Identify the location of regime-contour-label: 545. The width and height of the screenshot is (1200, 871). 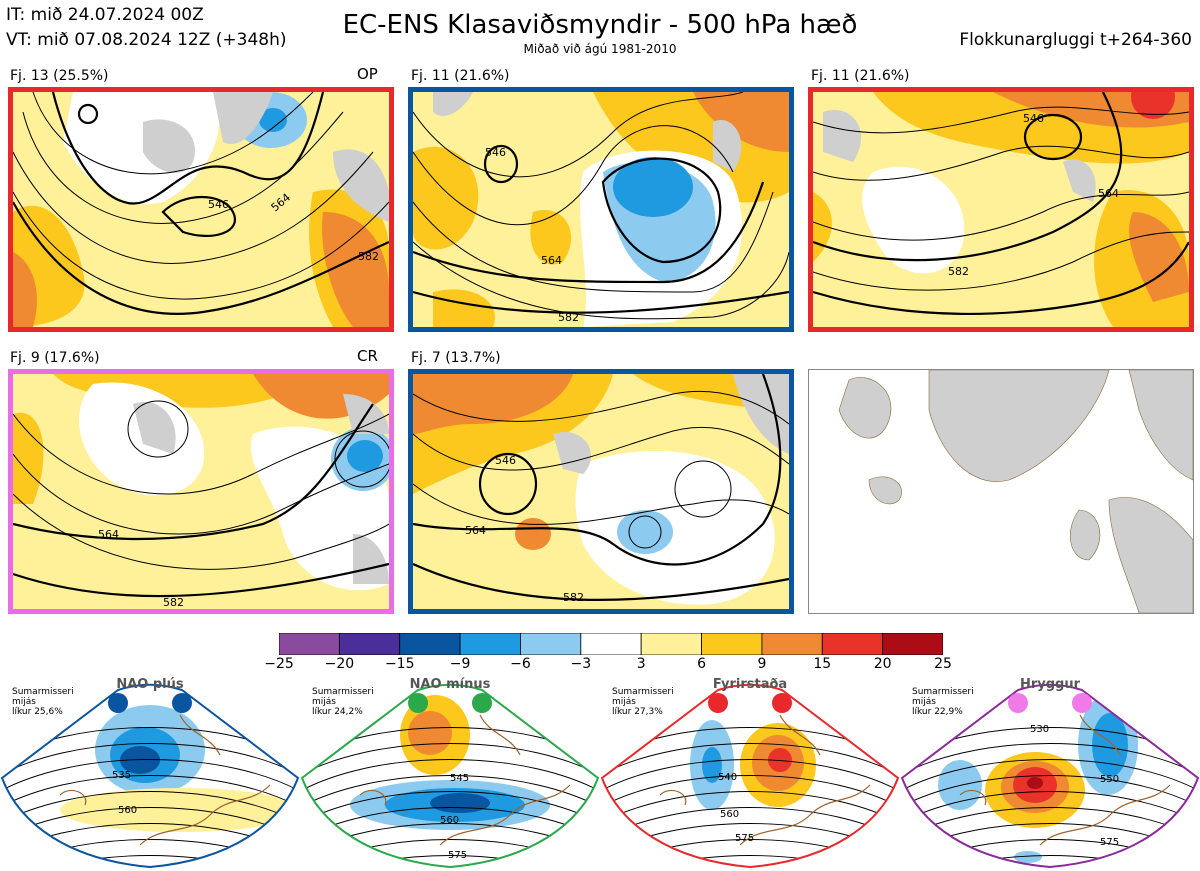
(459, 778).